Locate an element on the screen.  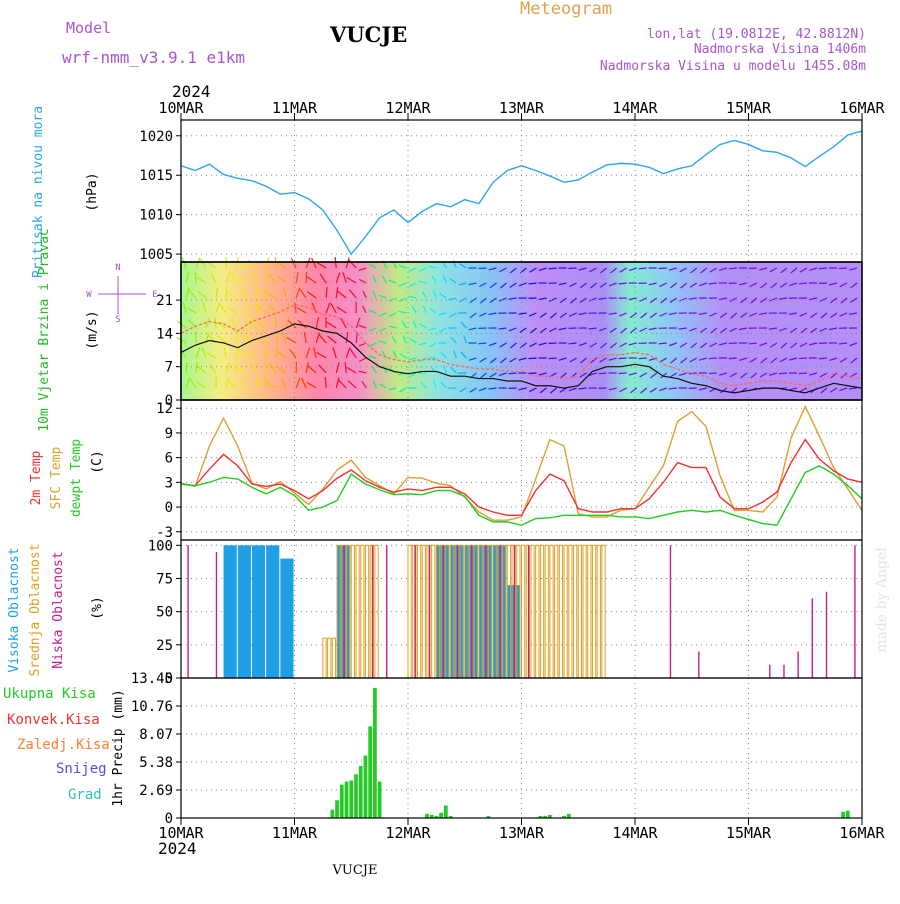
x-tick-label-top: 16MAR is located at coordinates (862, 108).